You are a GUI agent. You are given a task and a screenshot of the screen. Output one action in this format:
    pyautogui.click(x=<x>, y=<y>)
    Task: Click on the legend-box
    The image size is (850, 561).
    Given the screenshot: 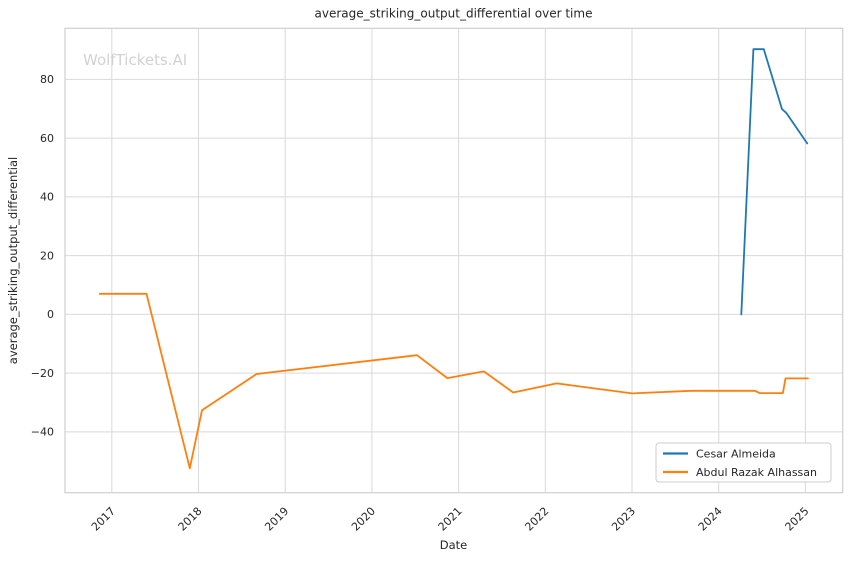 What is the action you would take?
    pyautogui.click(x=743, y=462)
    